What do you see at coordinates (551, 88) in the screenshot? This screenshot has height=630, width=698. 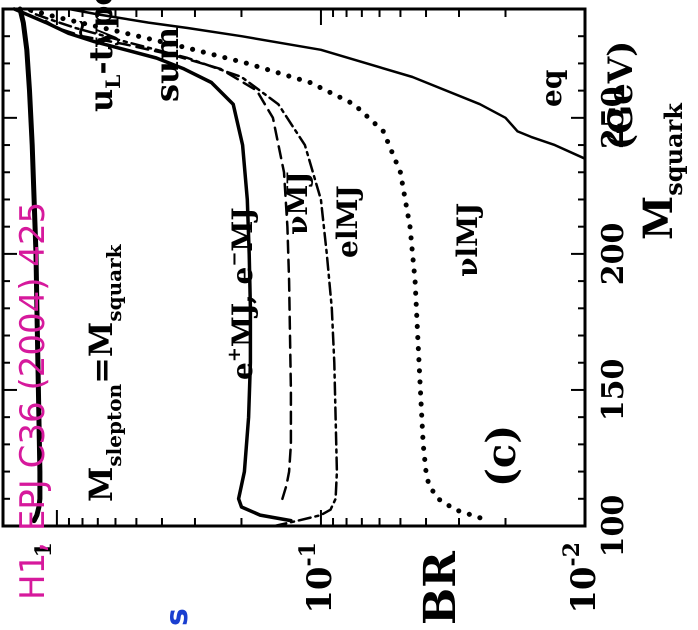 I see `eq-label: eq` at bounding box center [551, 88].